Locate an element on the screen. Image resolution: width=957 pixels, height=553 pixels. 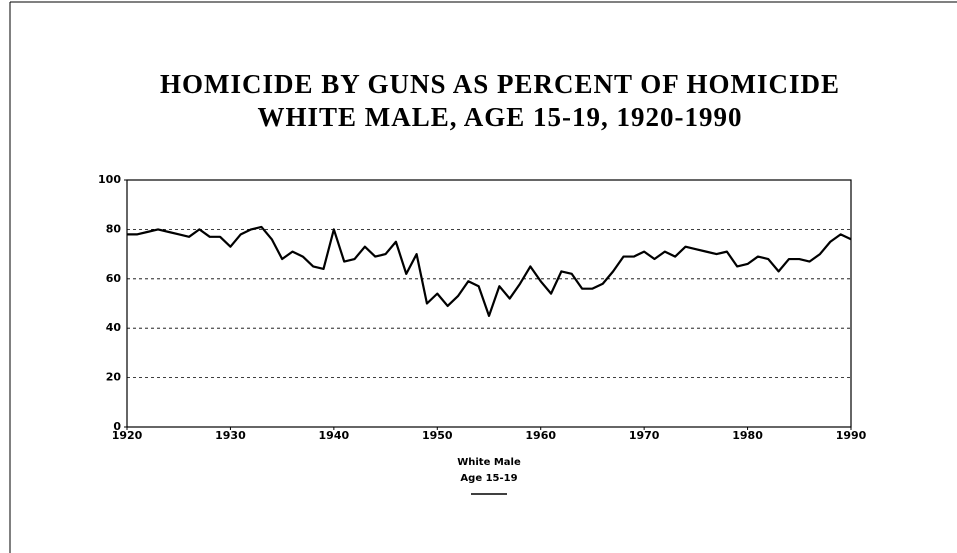
y-tick-label: 0 is located at coordinates (117, 426).